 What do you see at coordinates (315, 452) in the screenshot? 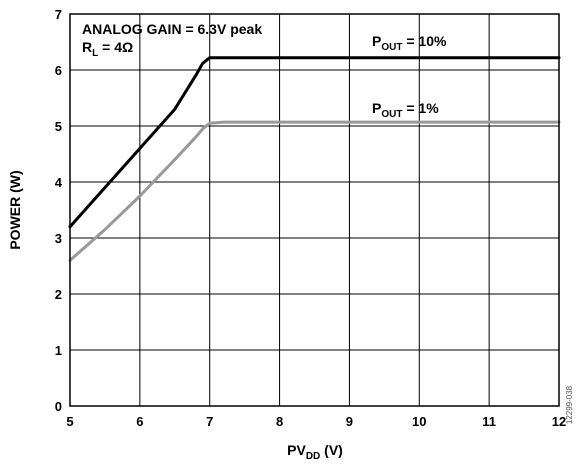
I see `x-axis-title: PVDD (V)` at bounding box center [315, 452].